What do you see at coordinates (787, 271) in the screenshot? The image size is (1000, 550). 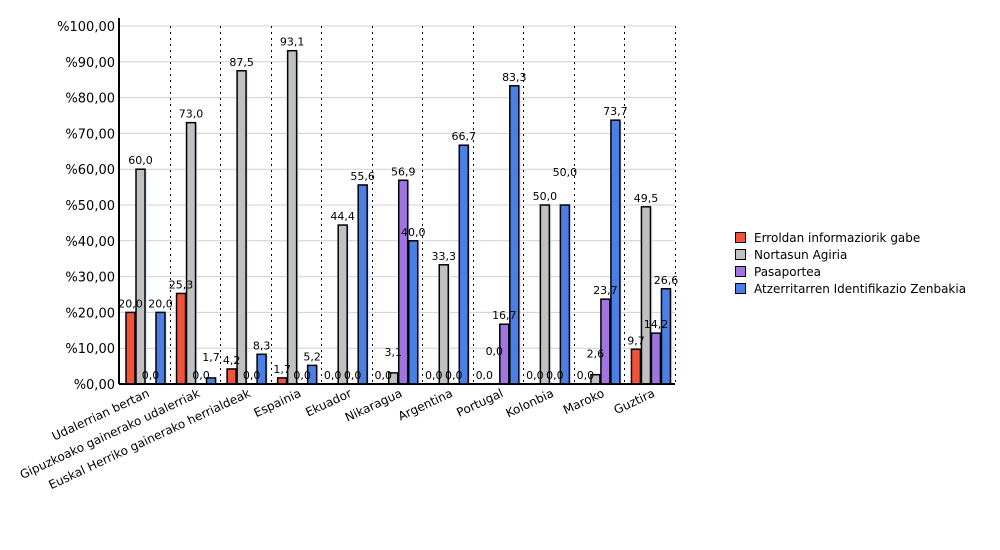 I see `legend-label: Pasaportea` at bounding box center [787, 271].